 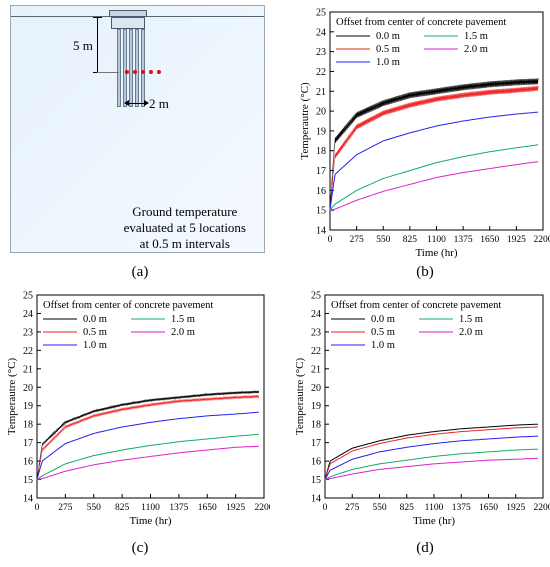 I want to click on width-dimension-line, so click(x=136, y=103).